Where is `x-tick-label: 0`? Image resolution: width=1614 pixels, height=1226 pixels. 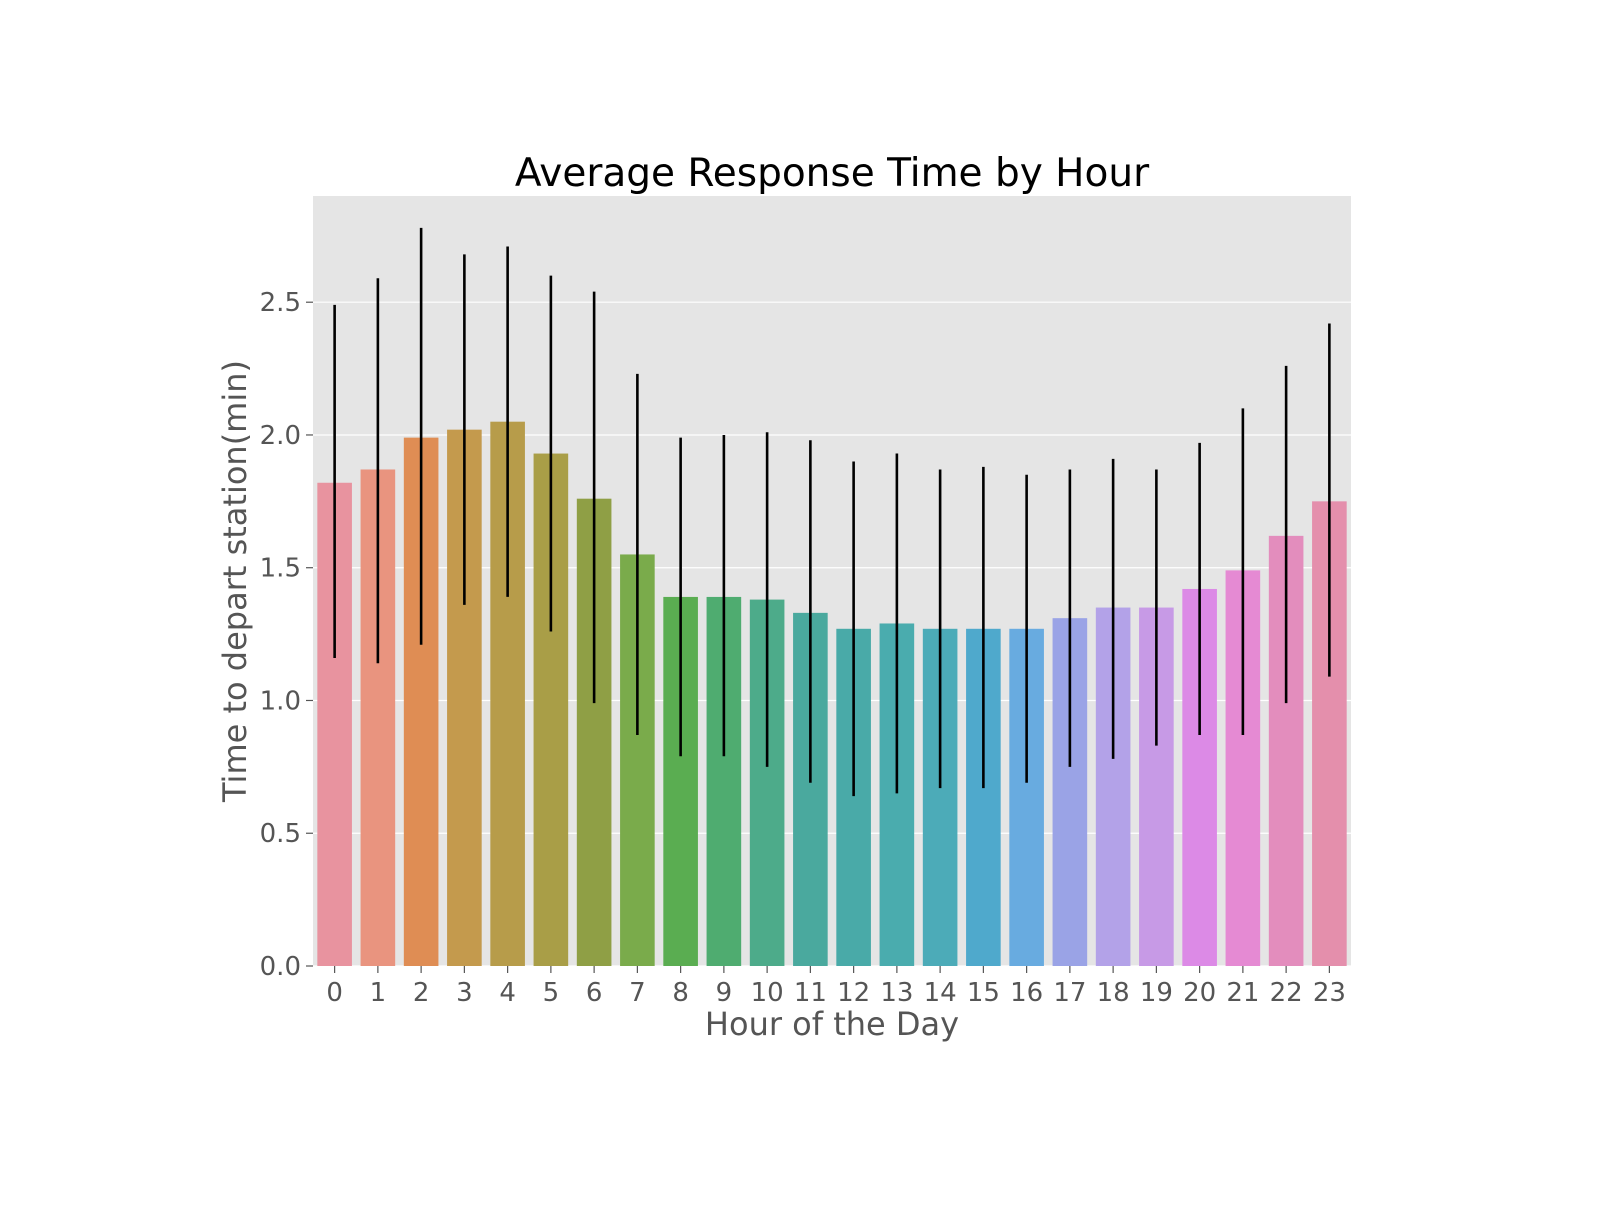
x-tick-label: 0 is located at coordinates (334, 993).